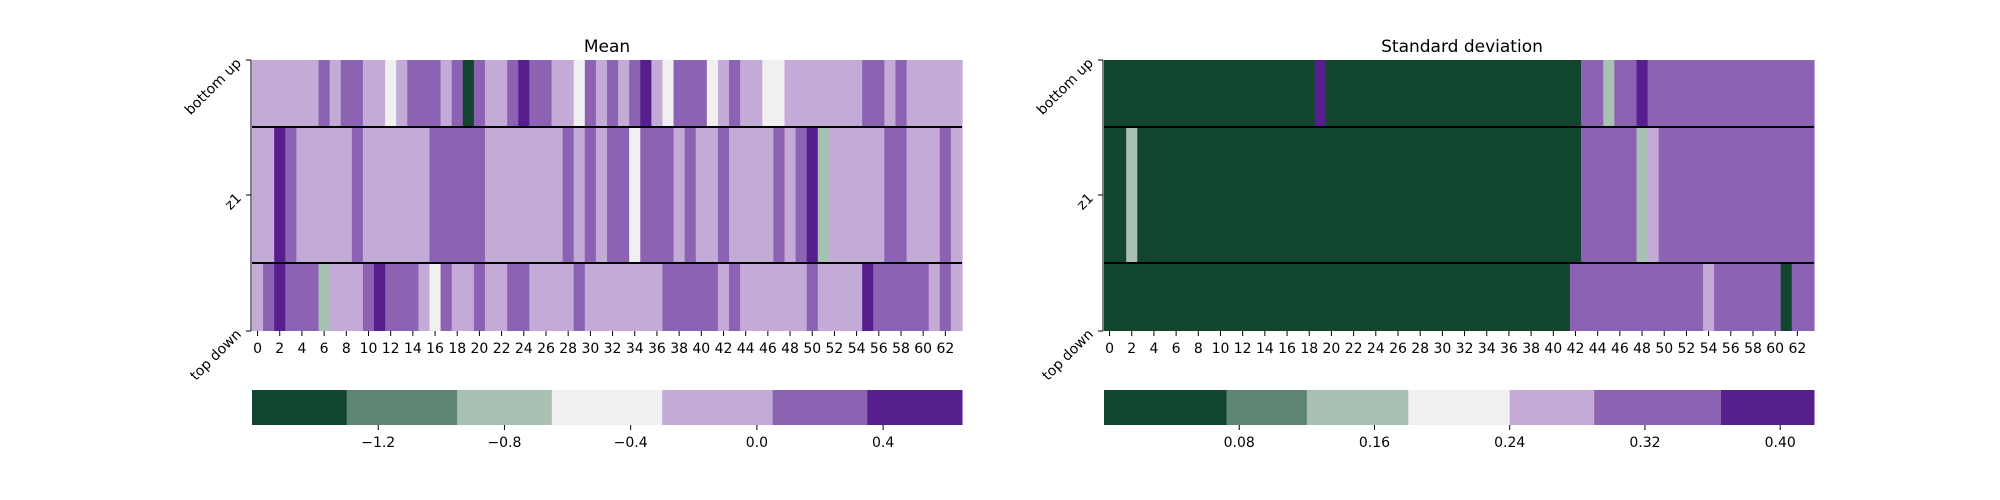 Image resolution: width=2000 pixels, height=500 pixels. Describe the element at coordinates (1187, 93) in the screenshot. I see `std-cell-r0-c7` at that location.